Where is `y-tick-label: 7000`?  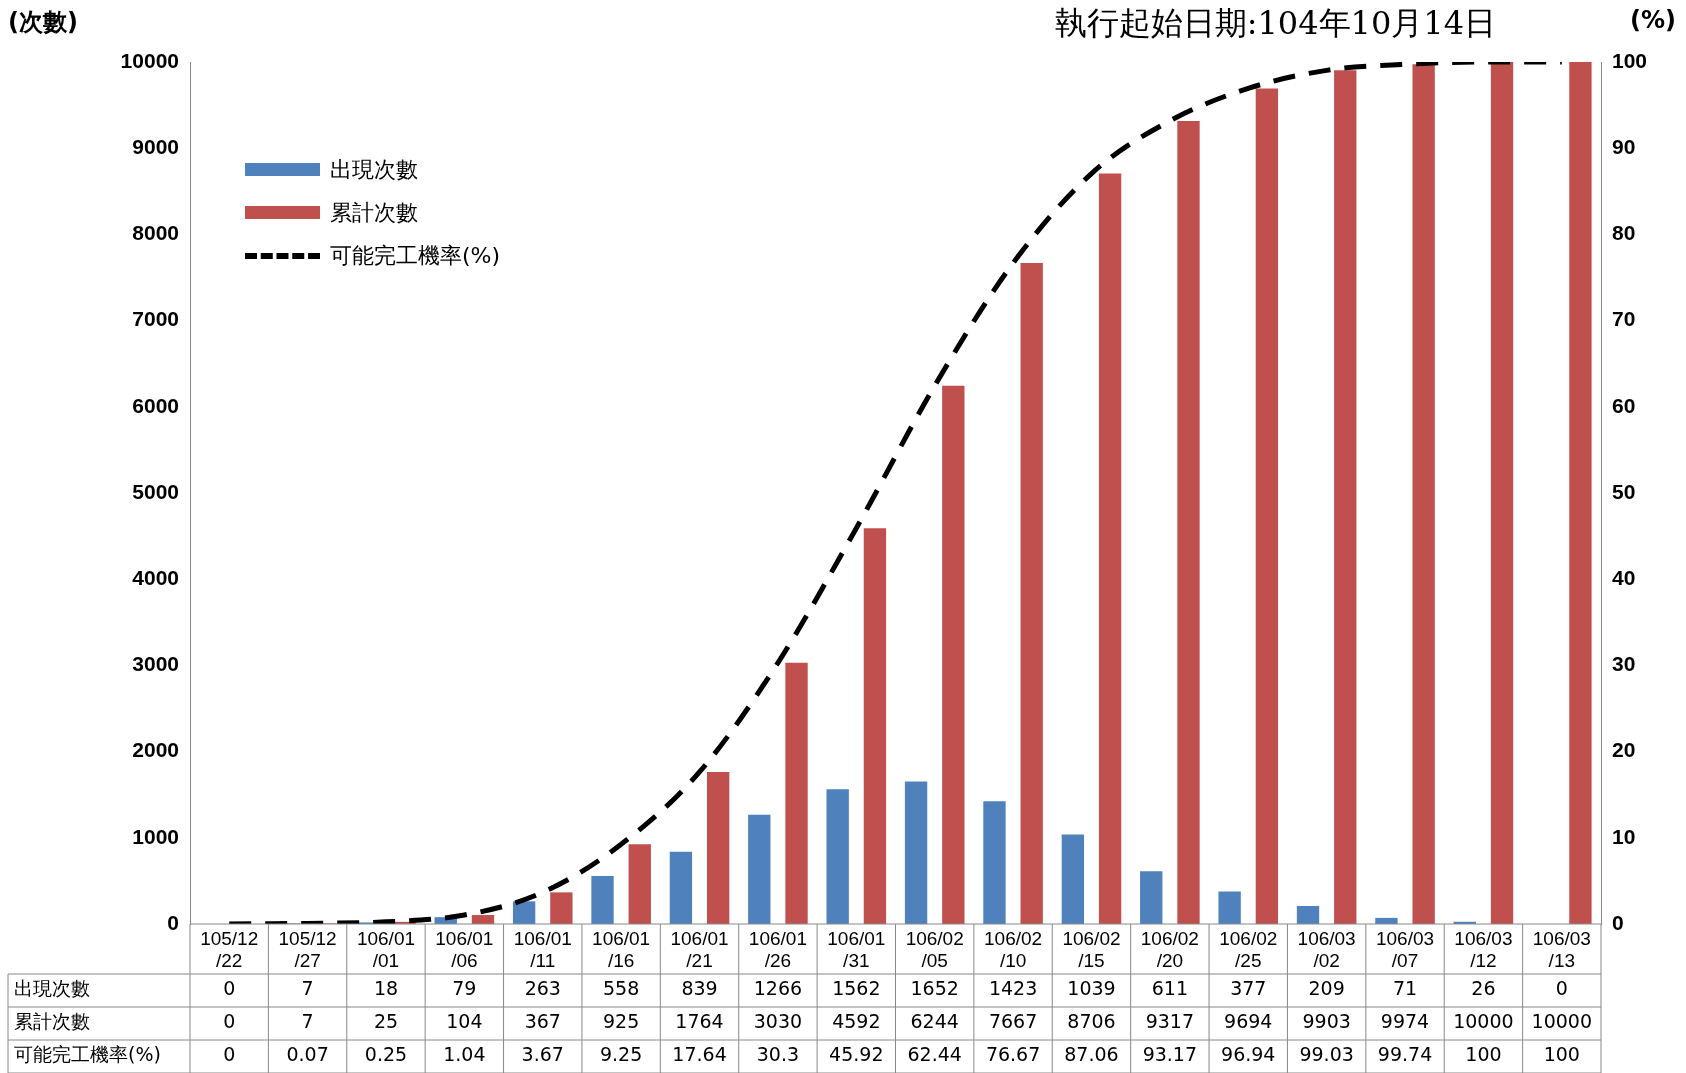 y-tick-label: 7000 is located at coordinates (155, 319).